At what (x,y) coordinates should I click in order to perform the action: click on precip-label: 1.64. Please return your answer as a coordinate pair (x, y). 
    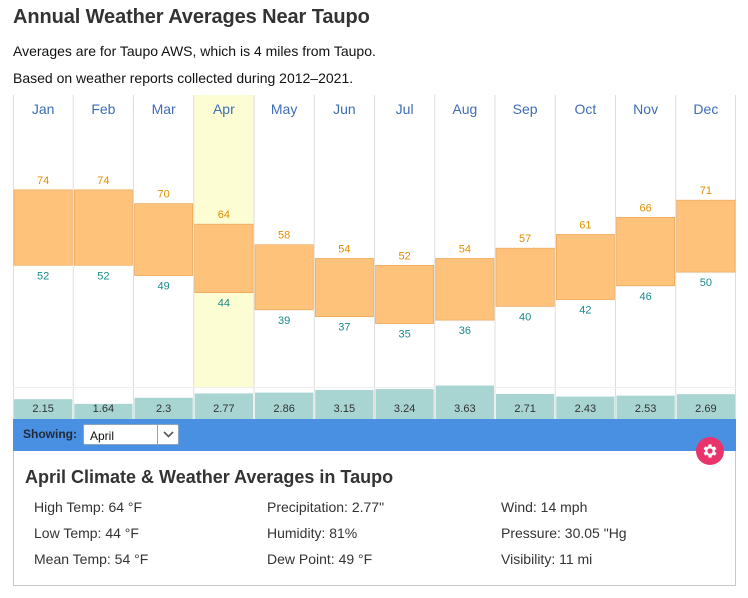
    Looking at the image, I should click on (103, 409).